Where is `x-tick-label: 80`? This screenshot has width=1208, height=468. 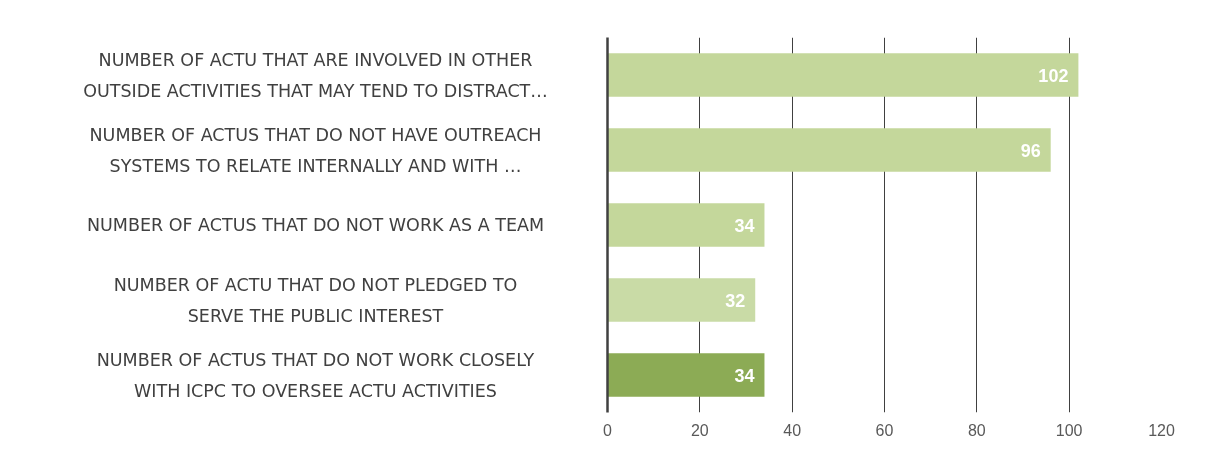
x-tick-label: 80 is located at coordinates (976, 430).